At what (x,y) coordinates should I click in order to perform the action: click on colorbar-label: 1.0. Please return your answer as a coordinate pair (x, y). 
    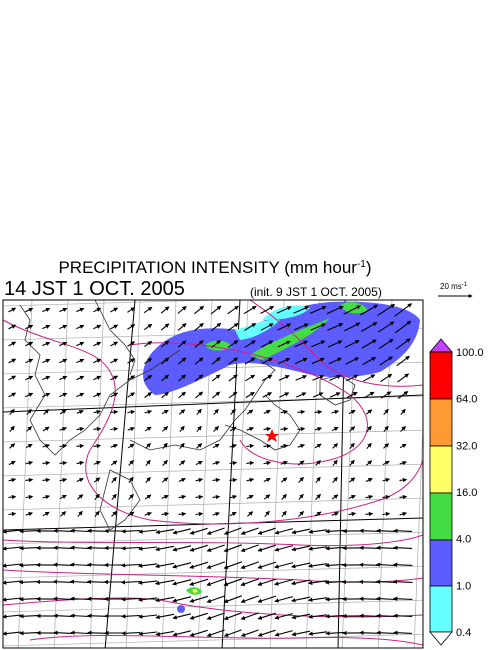
    Looking at the image, I should click on (463, 586).